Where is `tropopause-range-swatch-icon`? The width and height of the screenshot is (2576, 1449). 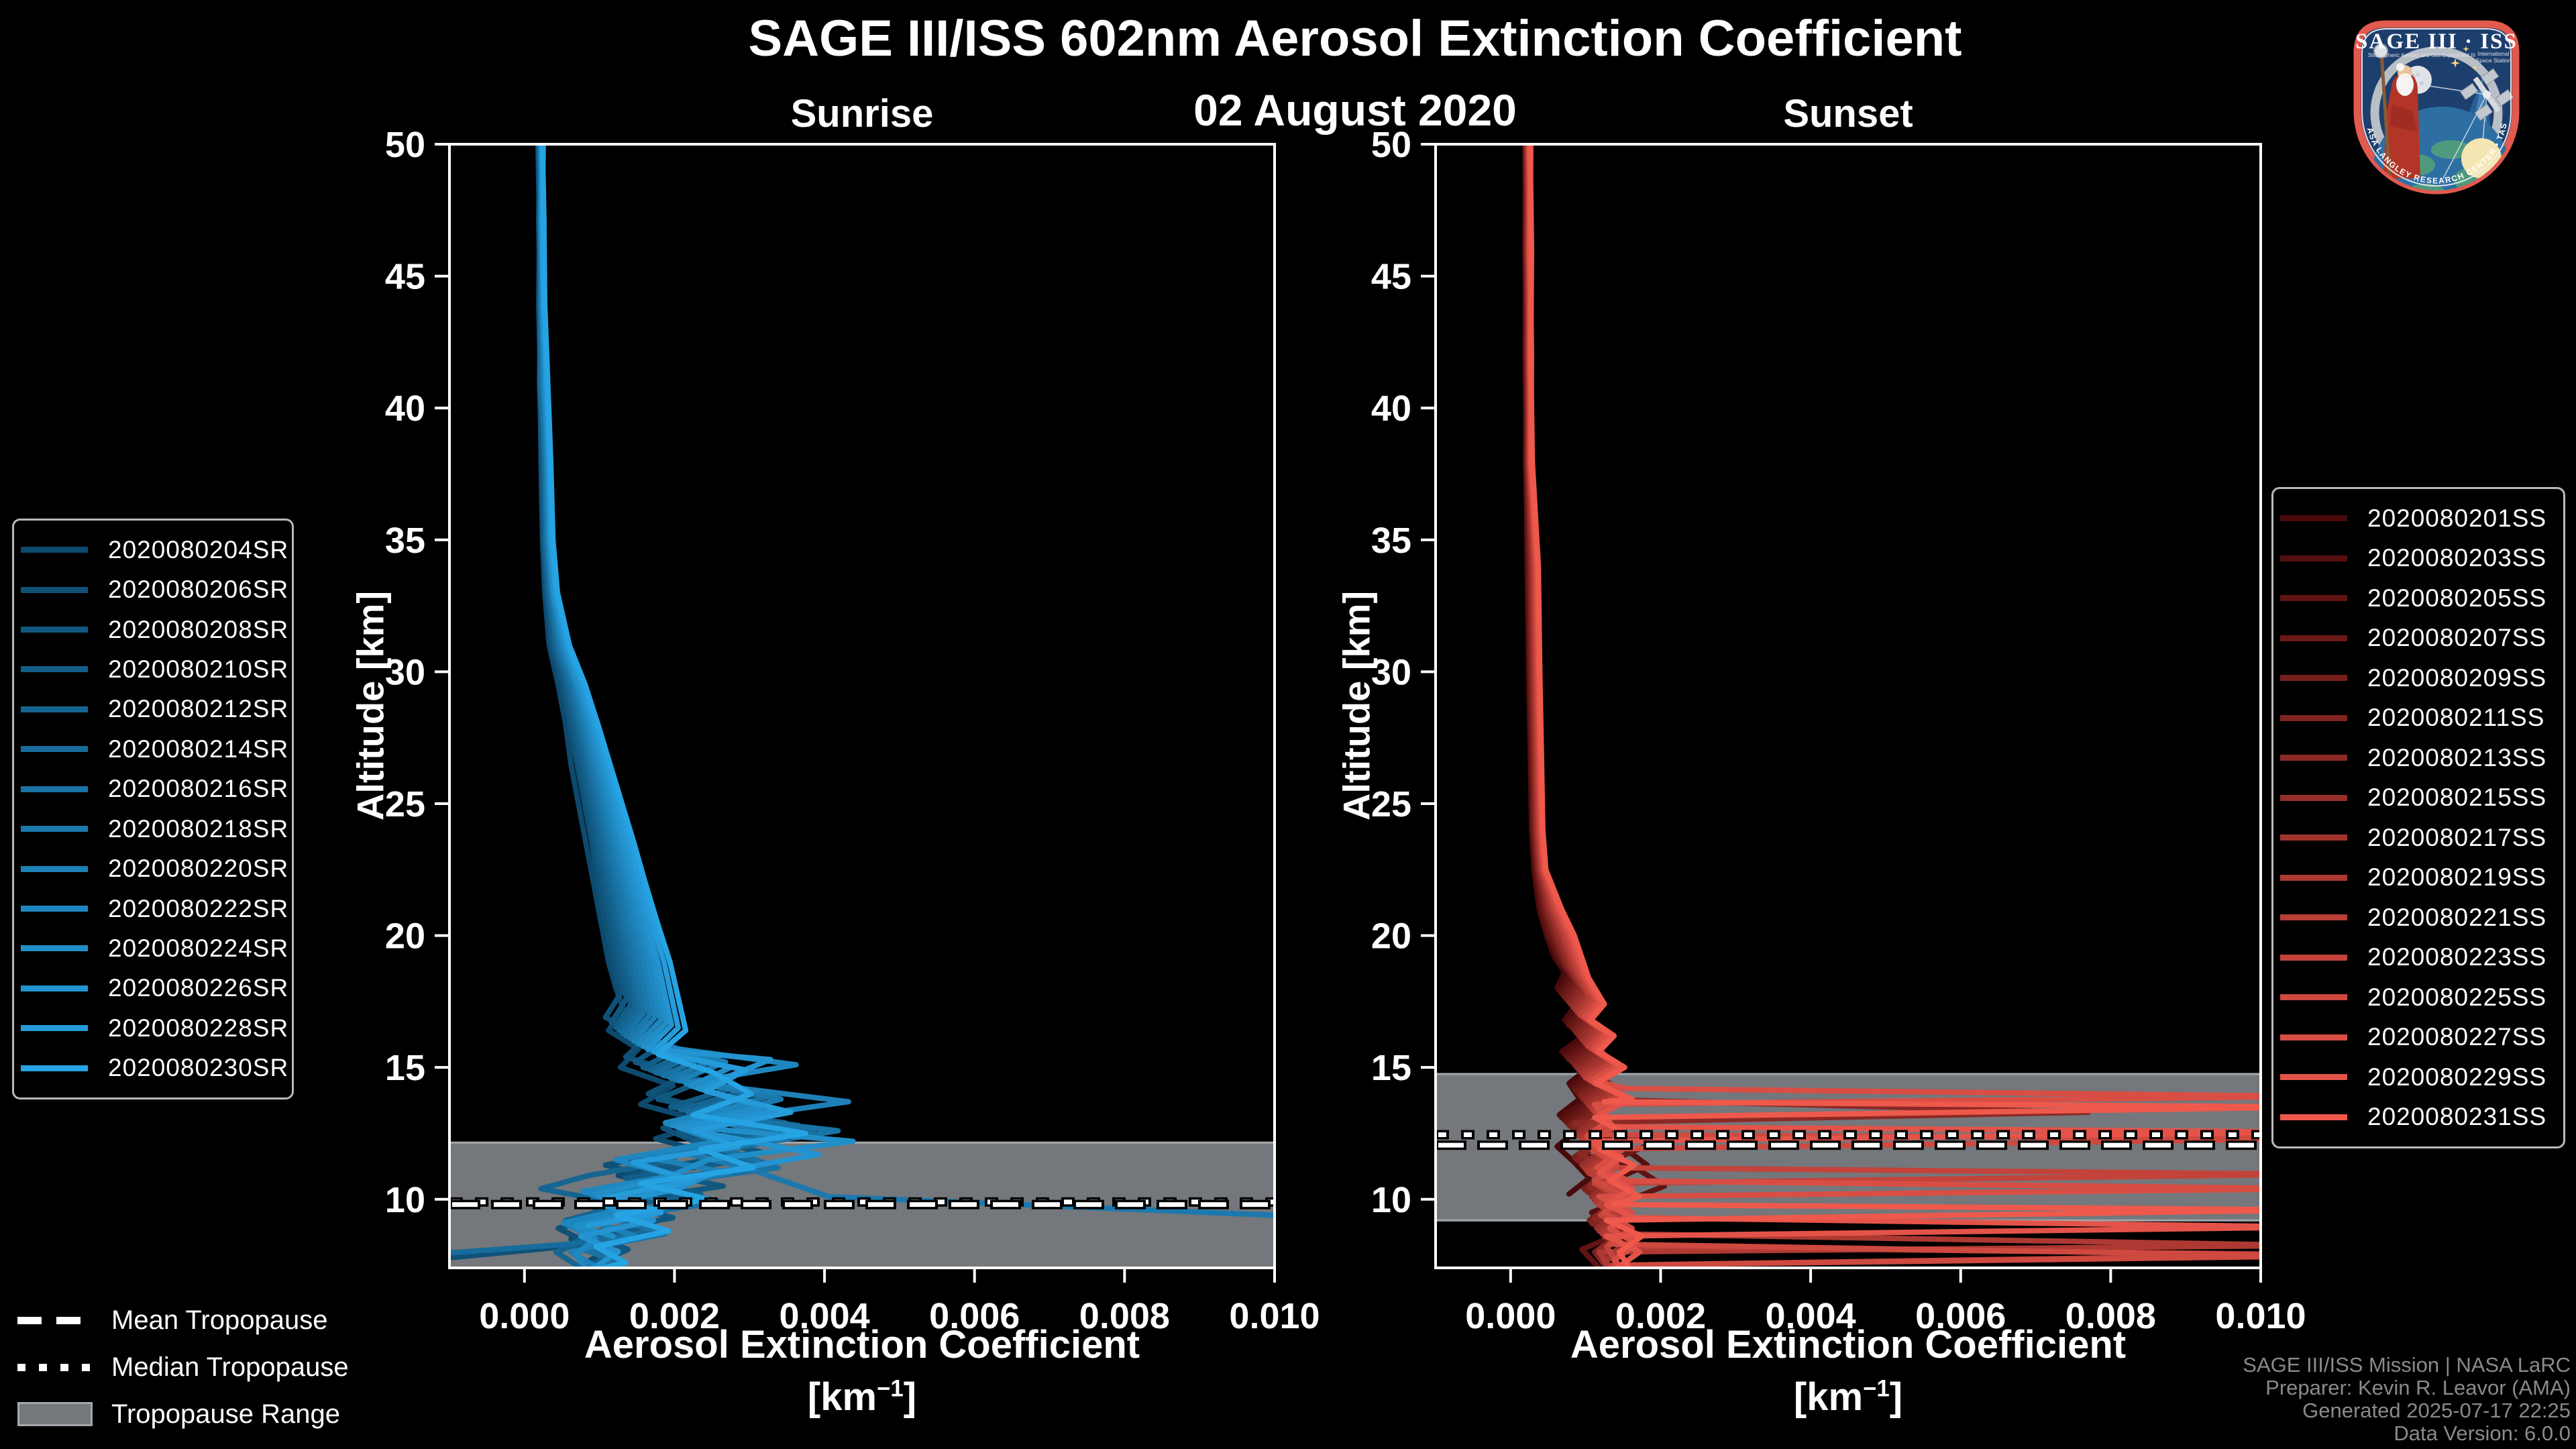
tropopause-range-swatch-icon is located at coordinates (55, 1414).